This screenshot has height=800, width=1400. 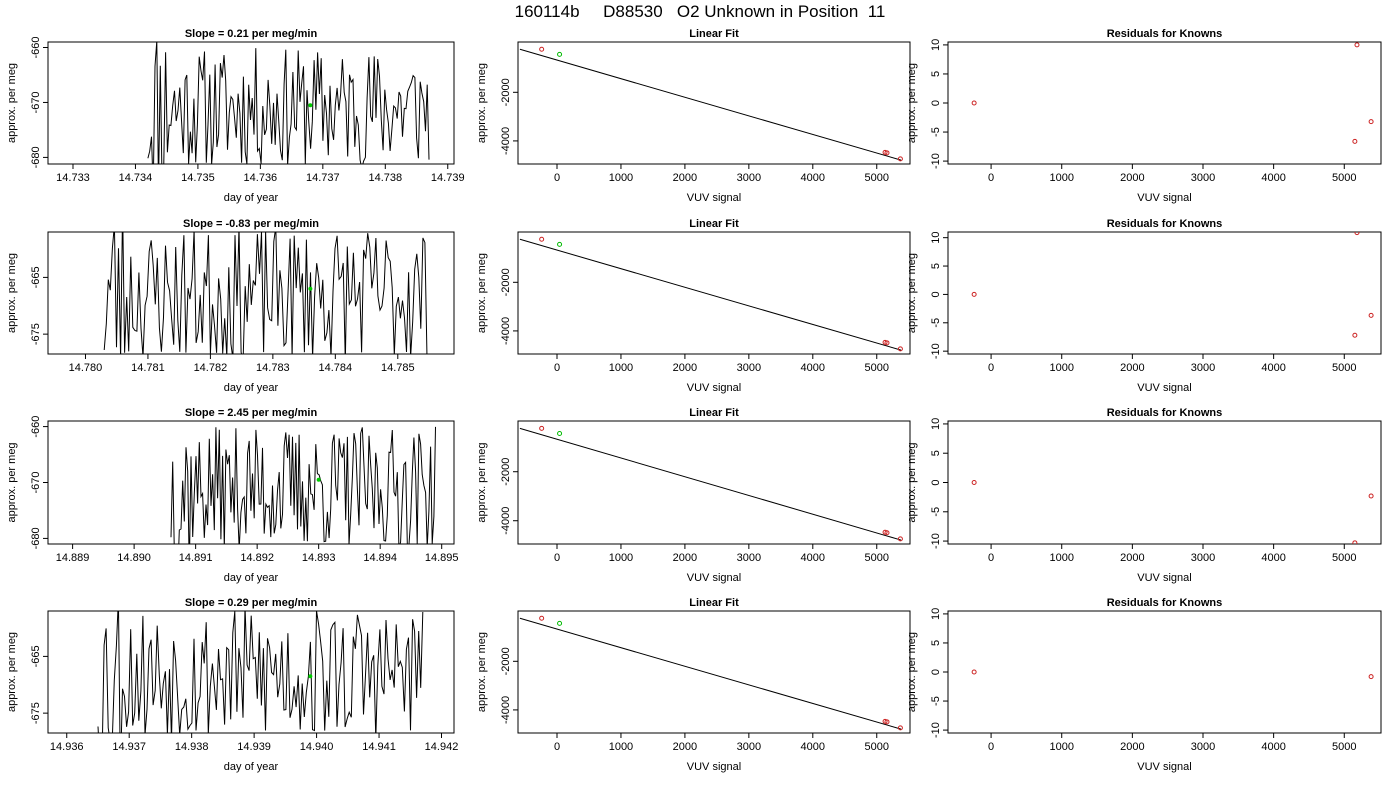 I want to click on x-tick-label: 14.781, so click(x=148, y=368).